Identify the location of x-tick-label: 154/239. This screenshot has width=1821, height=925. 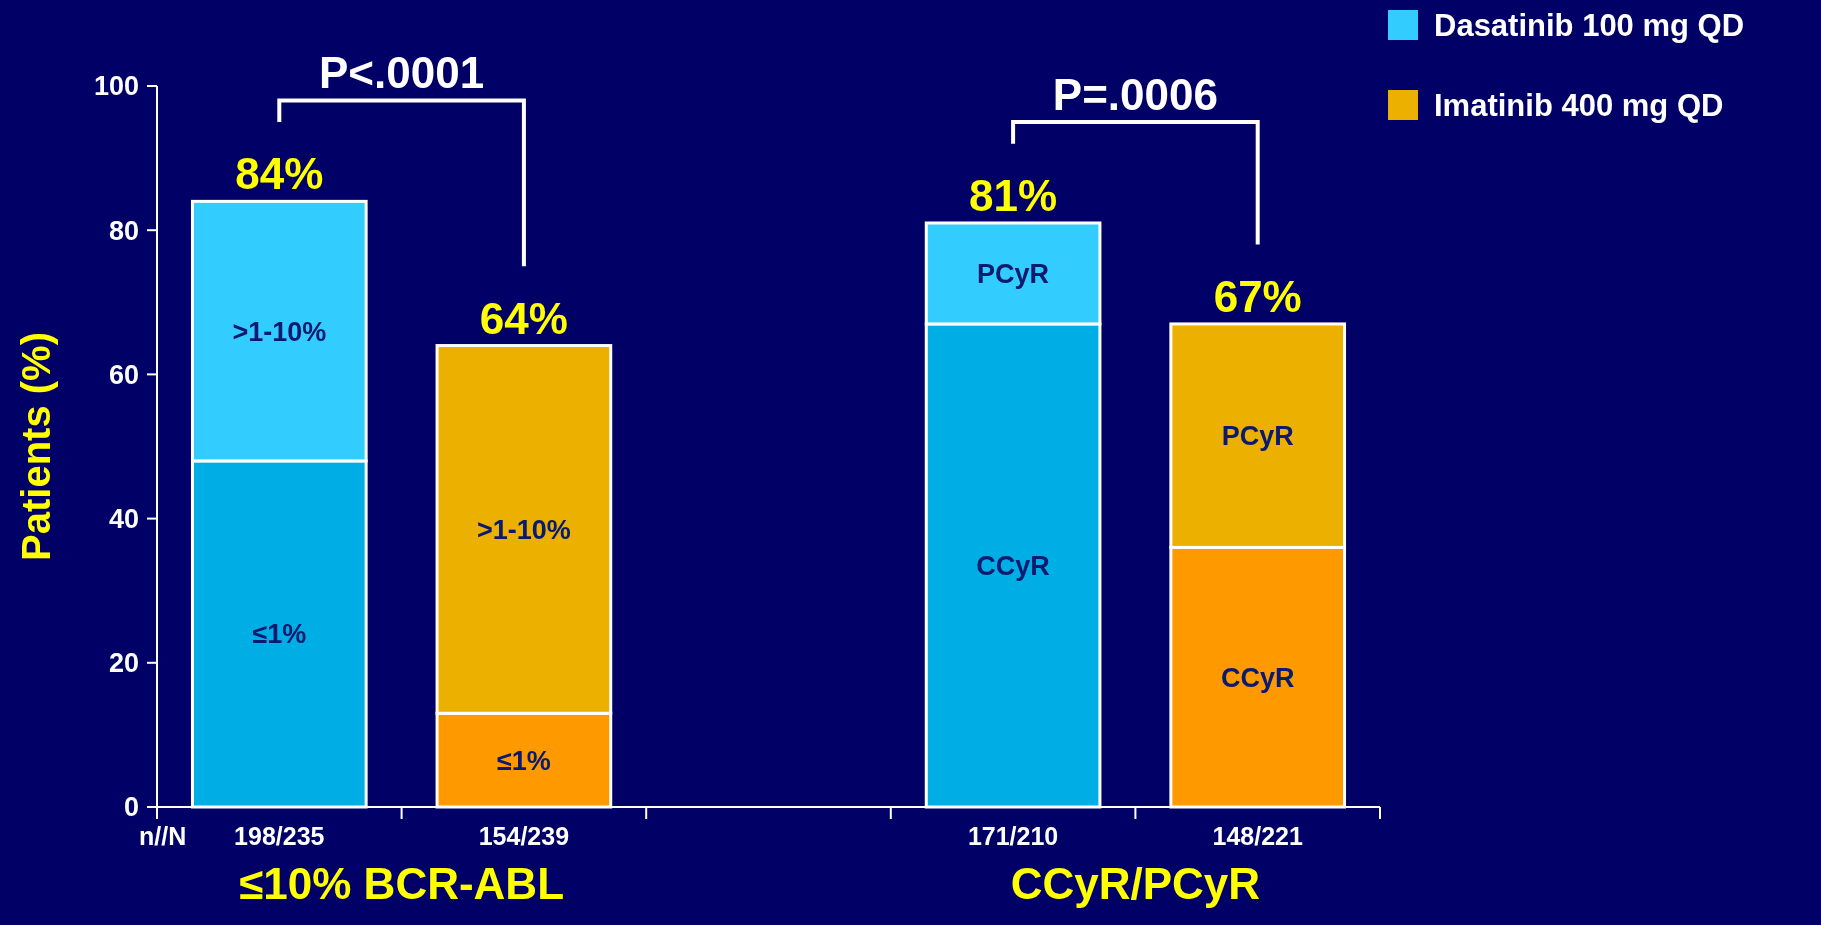
(524, 836).